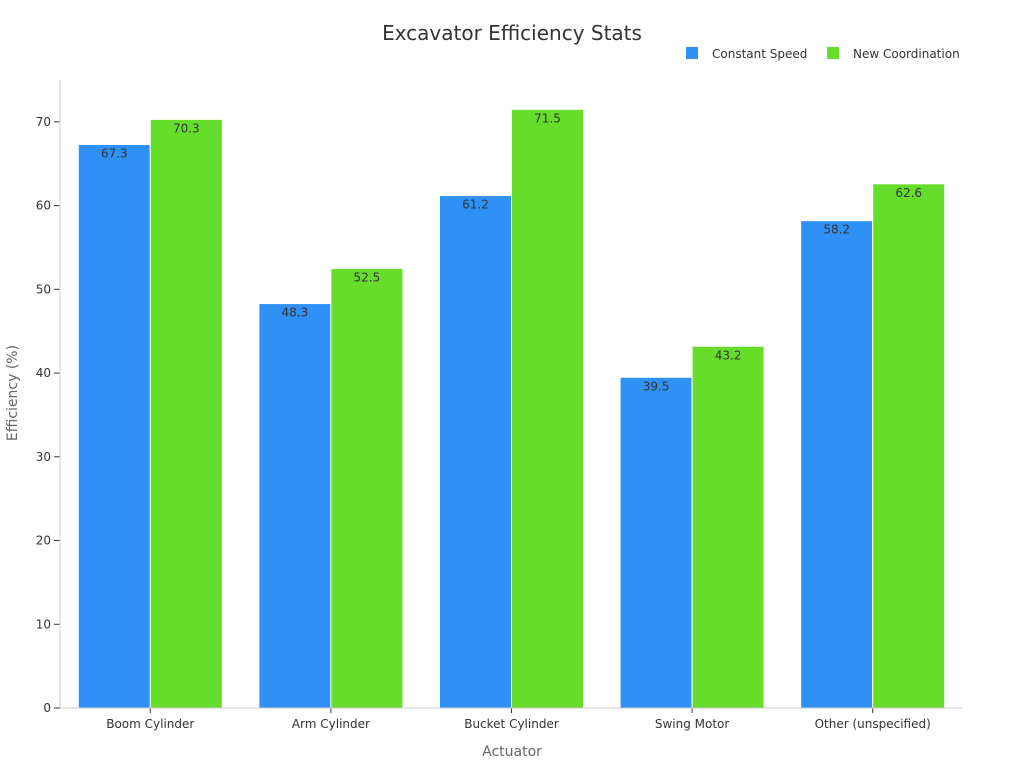  What do you see at coordinates (114, 153) in the screenshot?
I see `data-label: 67.3` at bounding box center [114, 153].